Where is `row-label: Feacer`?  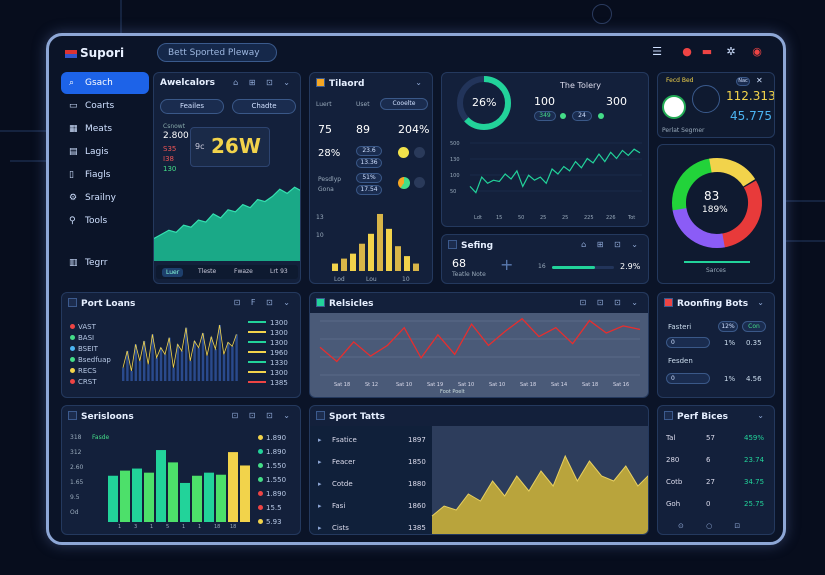 row-label: Feacer is located at coordinates (344, 462).